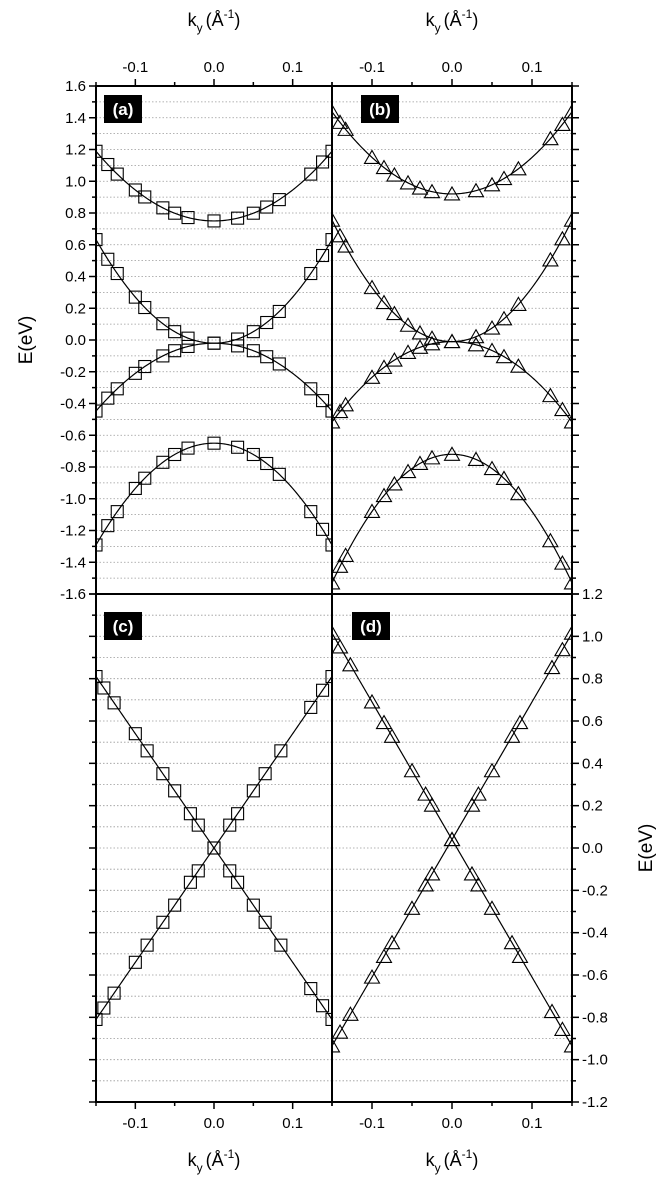 The width and height of the screenshot is (668, 1184). Describe the element at coordinates (452, 1161) in the screenshot. I see `bottom-xlabel-right: ky (Å-1)` at that location.